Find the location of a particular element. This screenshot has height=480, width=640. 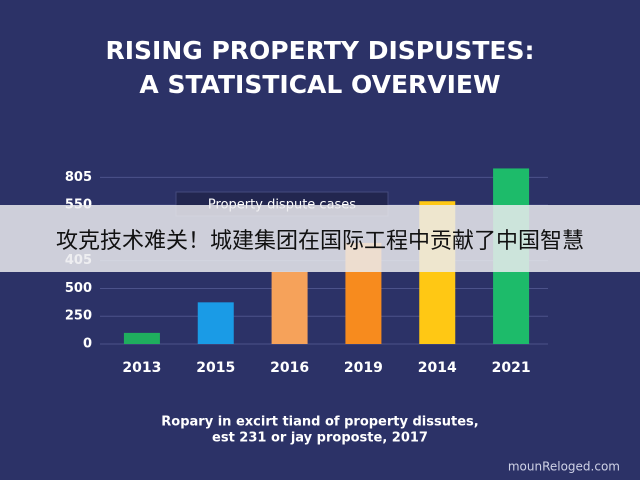

x-tick-label: 2015 is located at coordinates (215, 368).